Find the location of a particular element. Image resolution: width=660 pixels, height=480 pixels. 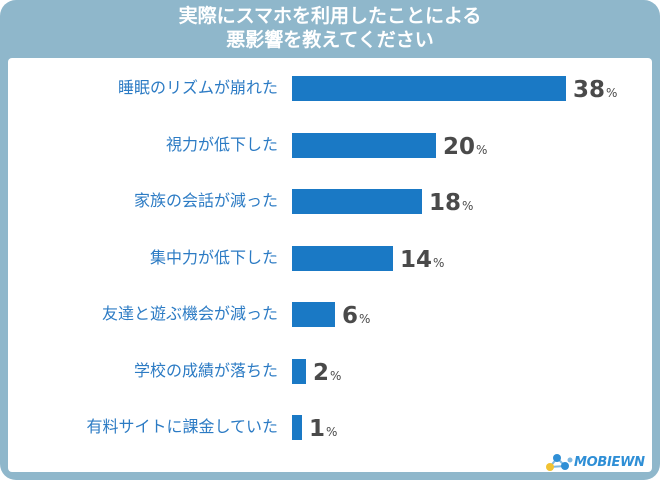

category-label: 集中力が低下した is located at coordinates (213, 257).